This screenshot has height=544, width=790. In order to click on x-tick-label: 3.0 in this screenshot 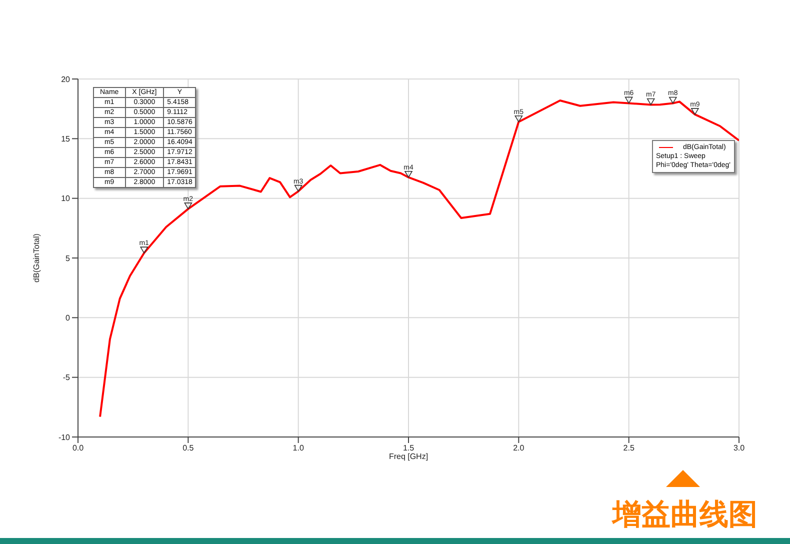, I will do `click(739, 448)`.